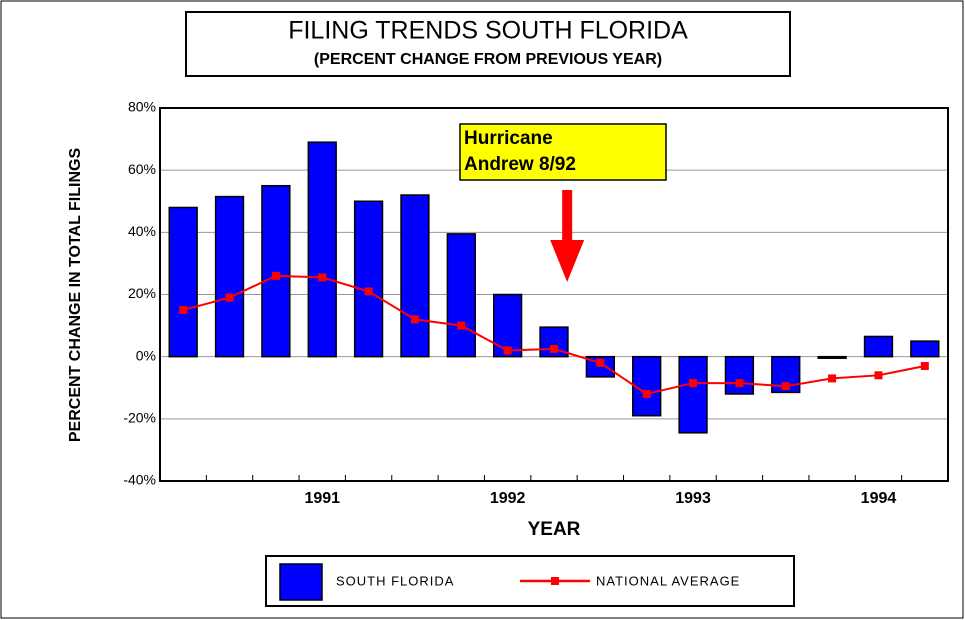 Image resolution: width=965 pixels, height=620 pixels. What do you see at coordinates (75, 295) in the screenshot?
I see `y-axis-label: PERCENT CHANGE IN TOTAL FILINGS` at bounding box center [75, 295].